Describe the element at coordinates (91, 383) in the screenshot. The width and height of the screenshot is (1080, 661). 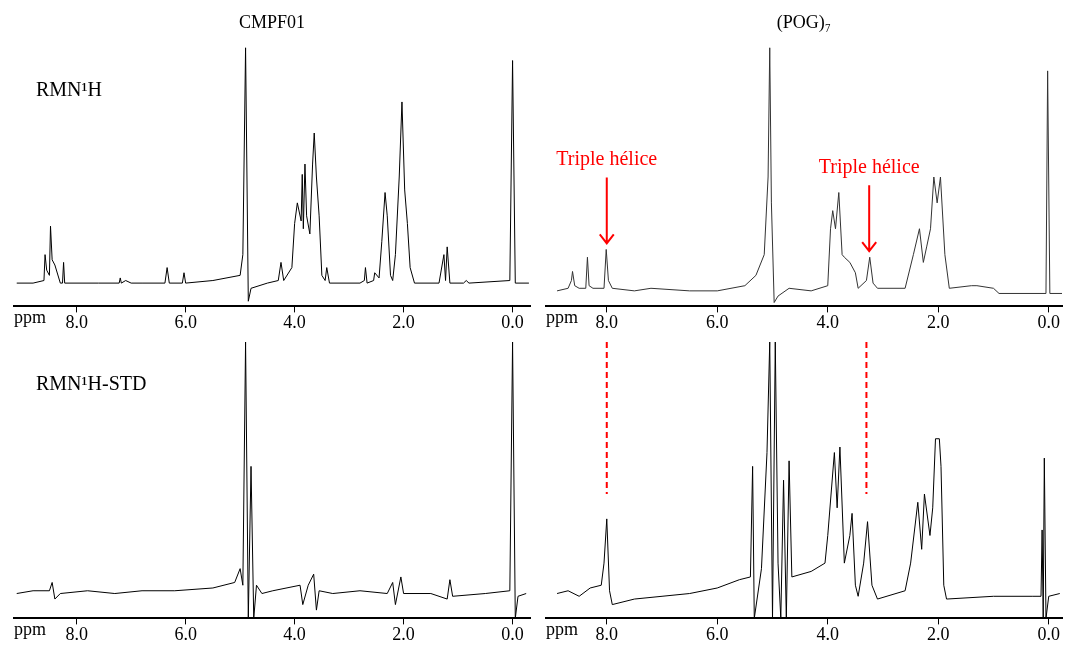
I see `annotation: RMN¹H-STD` at that location.